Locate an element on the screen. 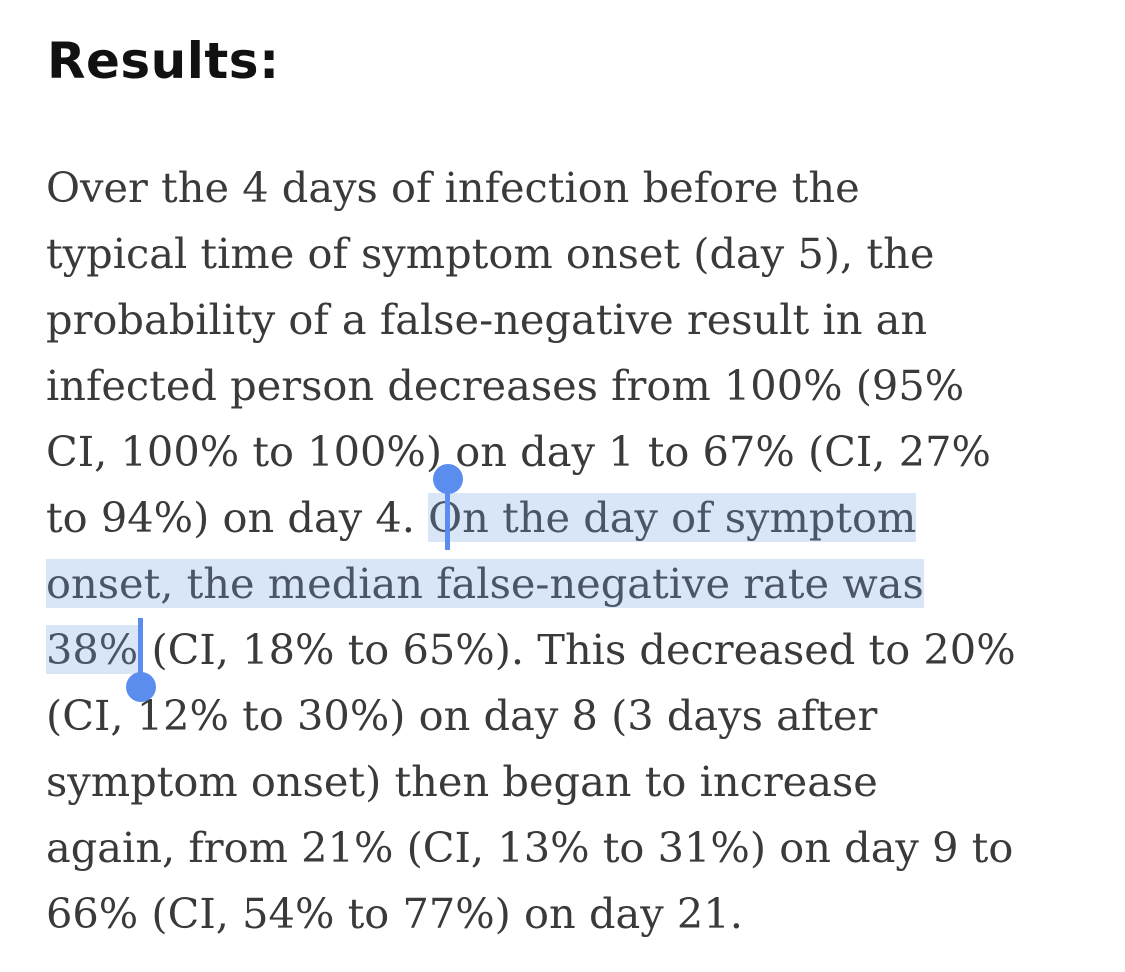 This screenshot has width=1125, height=972. paragraph-line: to 94%) on day 4. On the day of symptom is located at coordinates (581, 518).